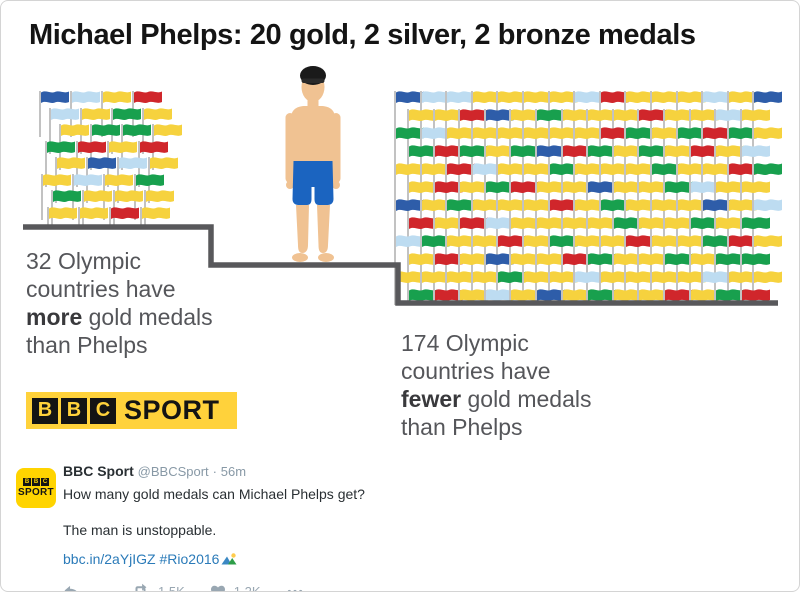  What do you see at coordinates (140, 530) in the screenshot?
I see `tweet-text-line2: The man is unstoppable.` at bounding box center [140, 530].